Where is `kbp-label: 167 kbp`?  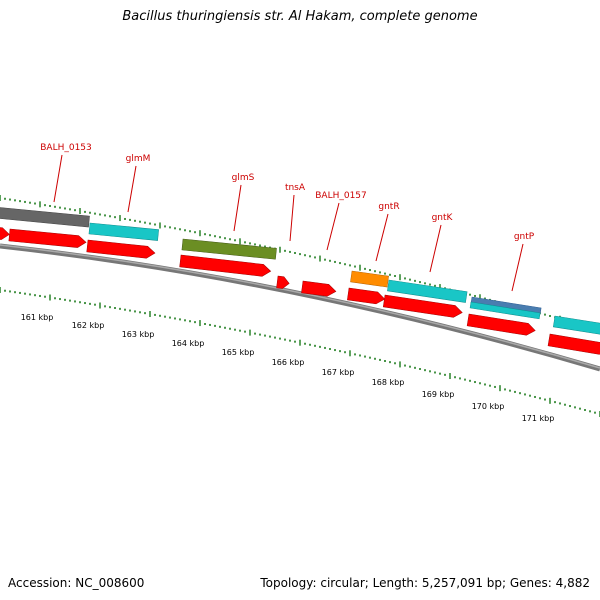
kbp-label: 167 kbp is located at coordinates (338, 372).